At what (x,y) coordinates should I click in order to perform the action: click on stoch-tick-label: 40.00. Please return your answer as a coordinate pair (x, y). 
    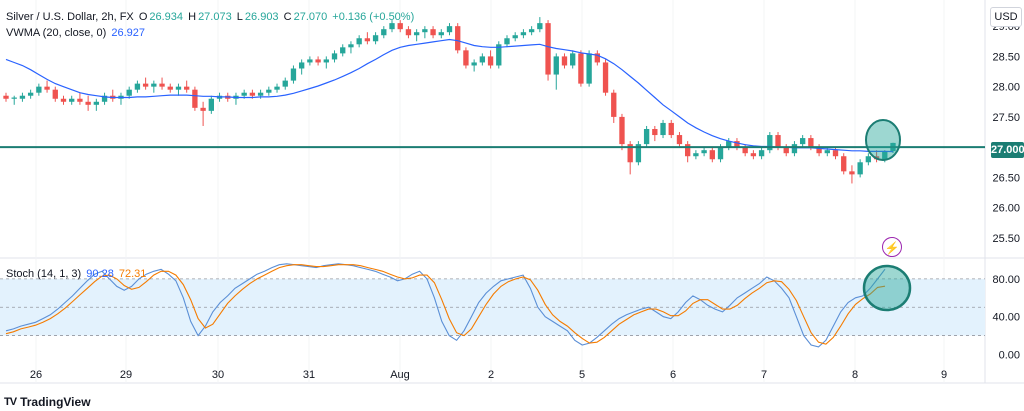
    Looking at the image, I should click on (1006, 318).